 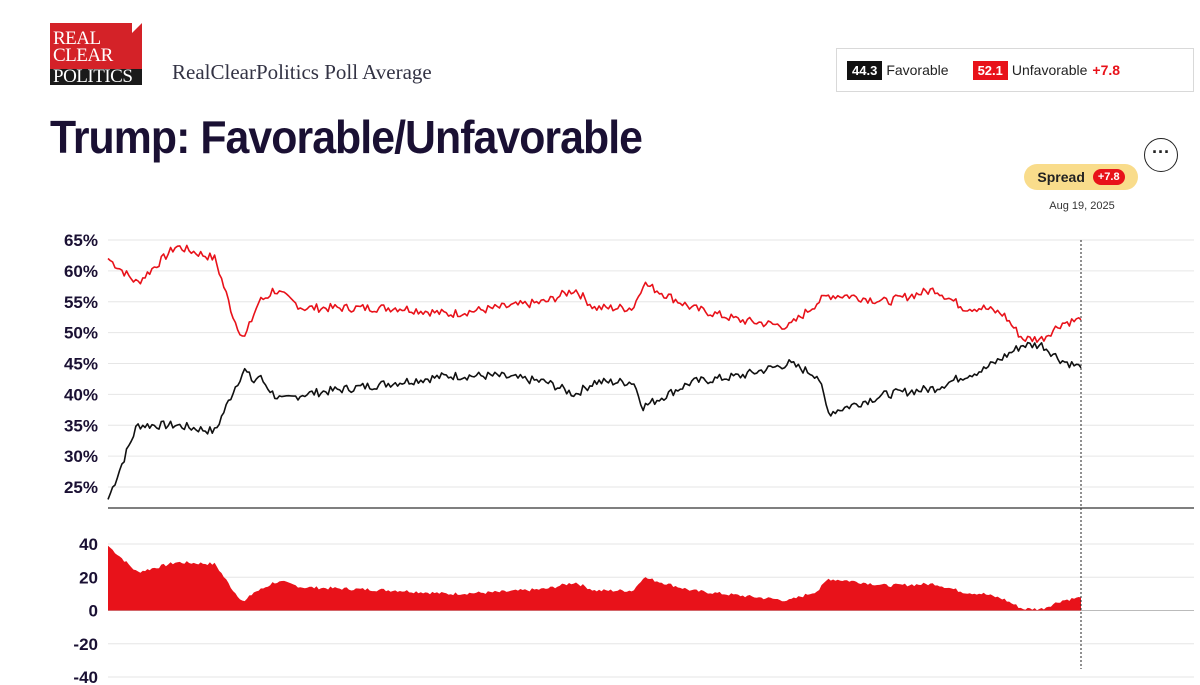 What do you see at coordinates (81, 364) in the screenshot?
I see `y-tick-label: 45%` at bounding box center [81, 364].